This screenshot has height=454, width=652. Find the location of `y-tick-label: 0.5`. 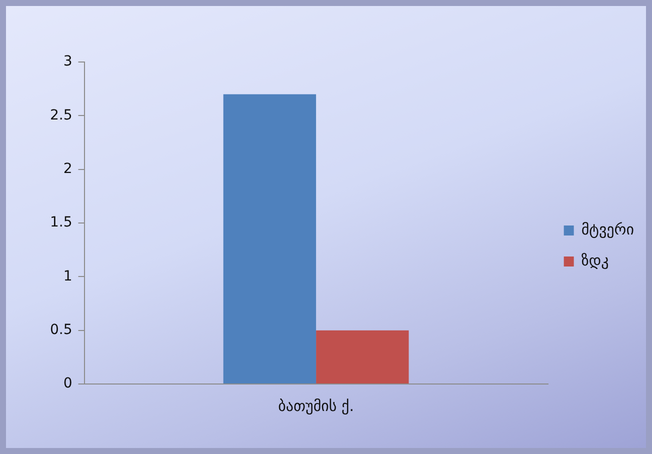

y-tick-label: 0.5 is located at coordinates (61, 330).